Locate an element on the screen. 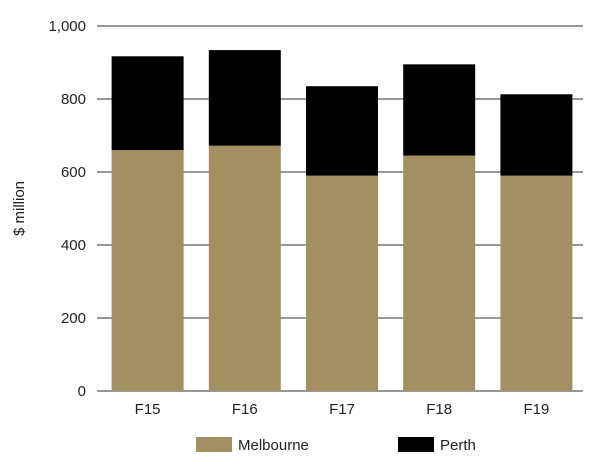 This screenshot has height=460, width=598. bar-melbourne-f18 is located at coordinates (439, 273).